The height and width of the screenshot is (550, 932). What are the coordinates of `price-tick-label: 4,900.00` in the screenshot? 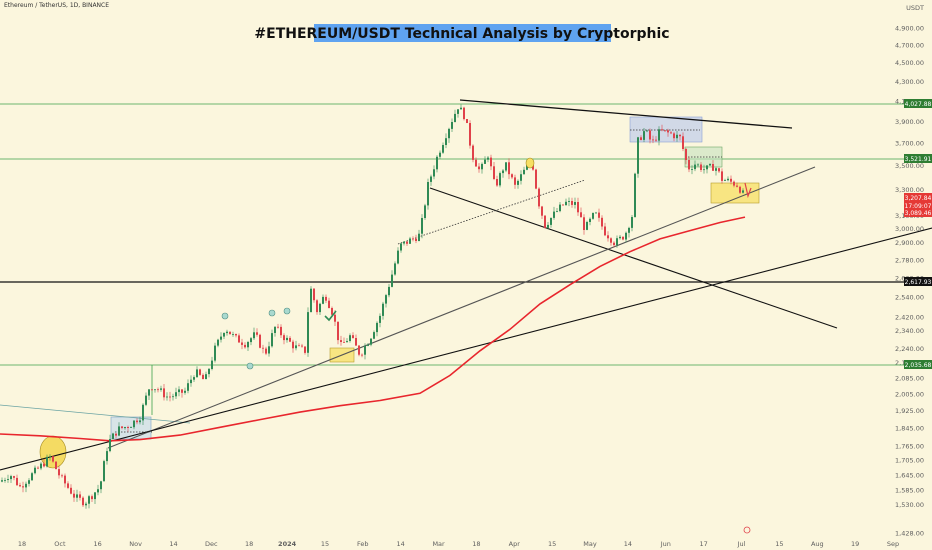 It's located at (909, 28).